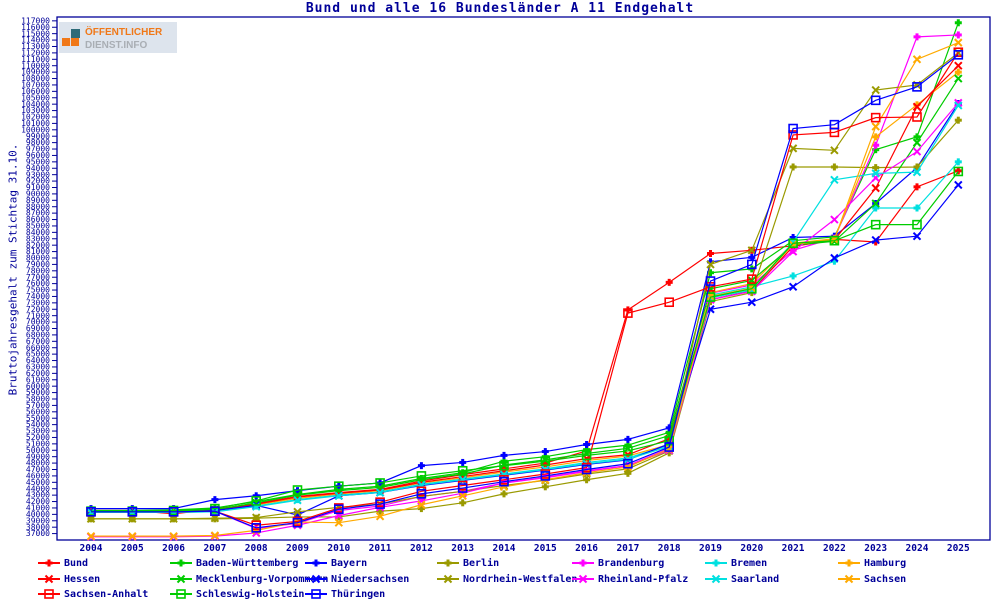  I want to click on y-tick-label: 110000, so click(35, 65).